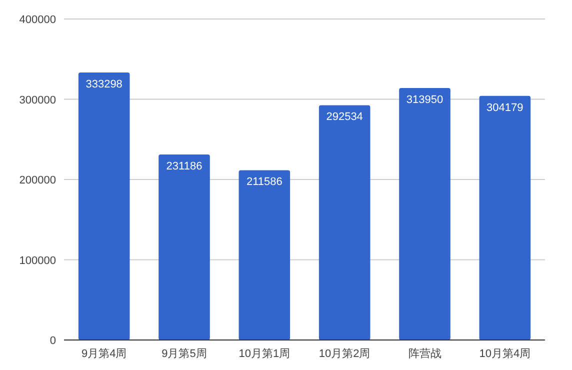 The height and width of the screenshot is (370, 572). I want to click on x-tick-label: 10月第2周, so click(344, 354).